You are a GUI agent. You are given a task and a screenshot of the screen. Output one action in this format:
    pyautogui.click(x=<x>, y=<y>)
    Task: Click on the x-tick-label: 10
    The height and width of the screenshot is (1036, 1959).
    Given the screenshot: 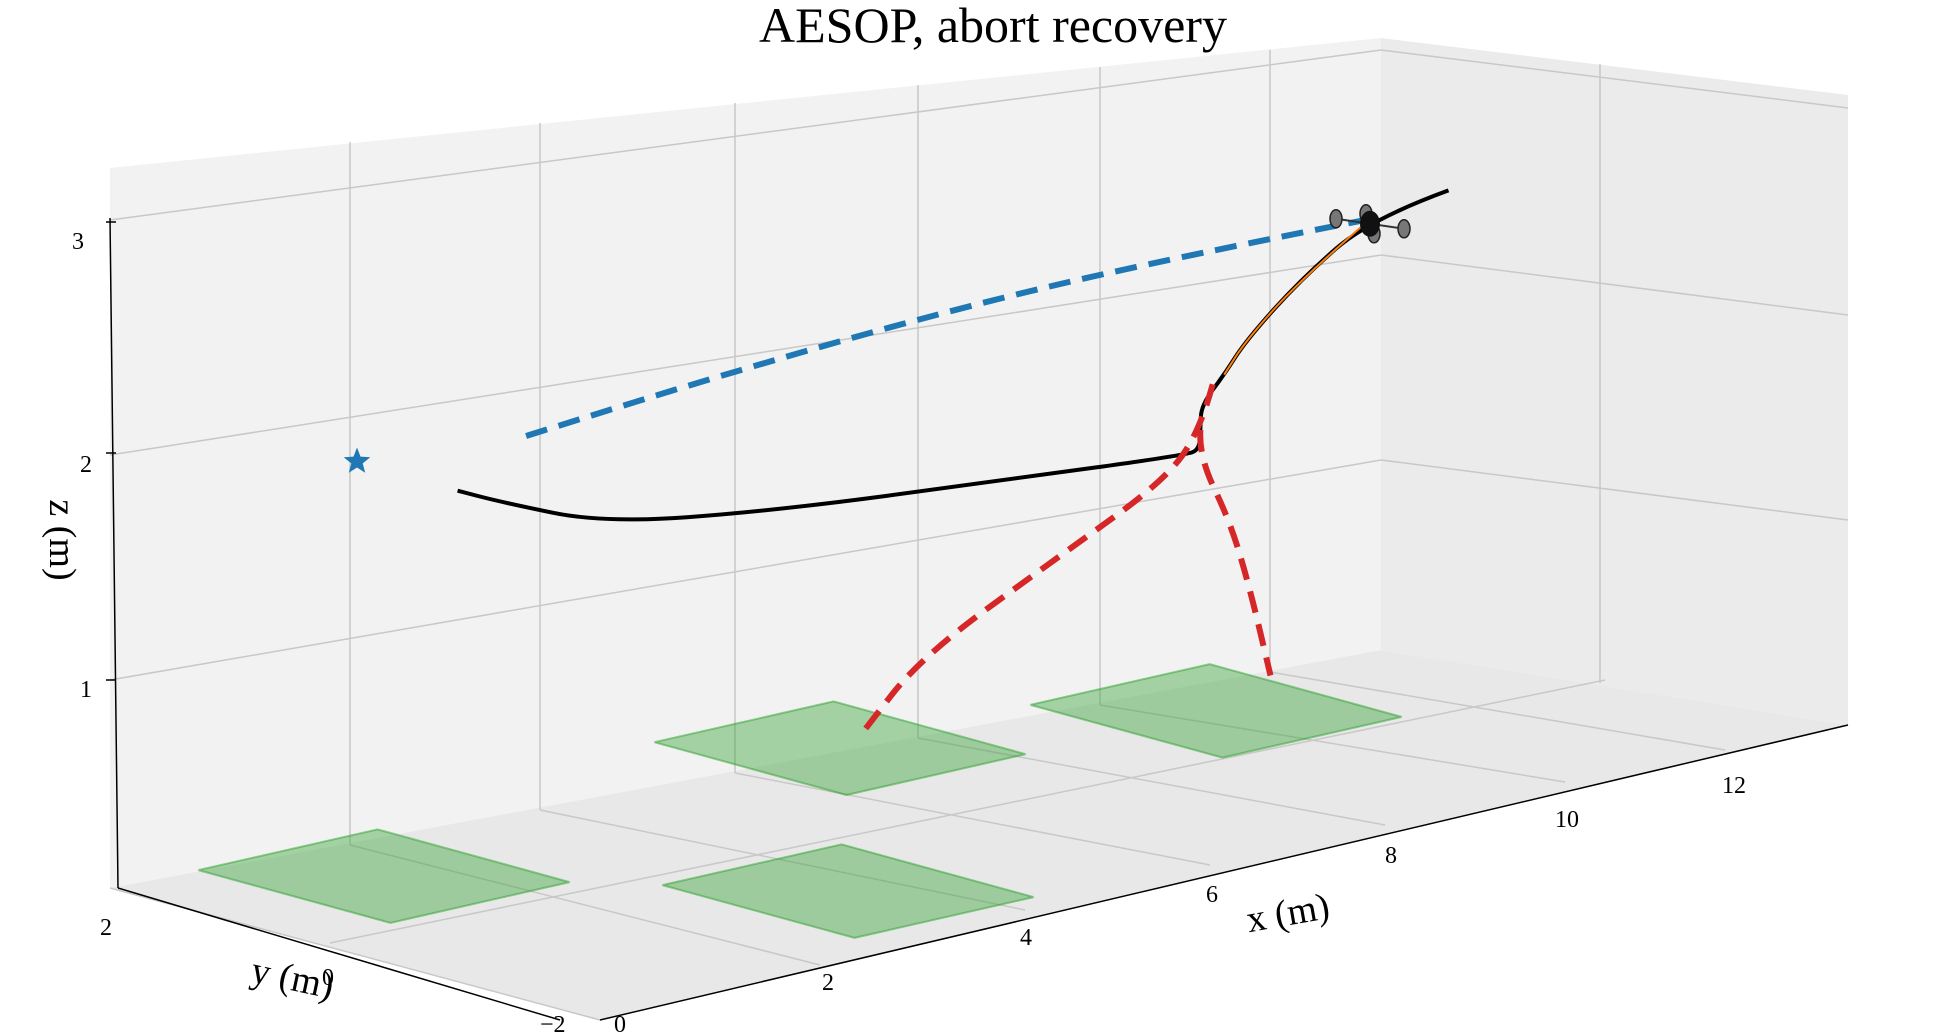 What is the action you would take?
    pyautogui.click(x=1567, y=820)
    